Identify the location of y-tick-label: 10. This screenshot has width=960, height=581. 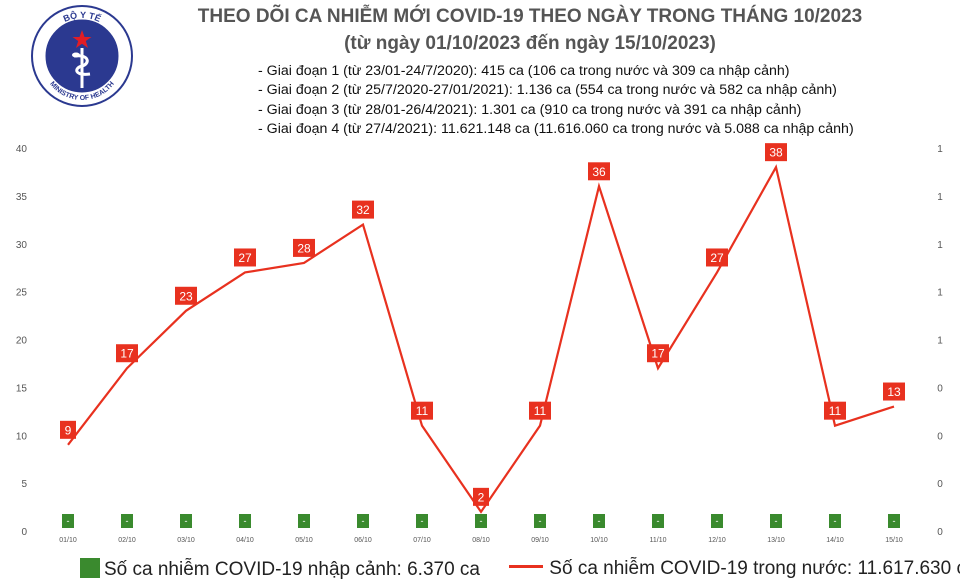
(22, 436).